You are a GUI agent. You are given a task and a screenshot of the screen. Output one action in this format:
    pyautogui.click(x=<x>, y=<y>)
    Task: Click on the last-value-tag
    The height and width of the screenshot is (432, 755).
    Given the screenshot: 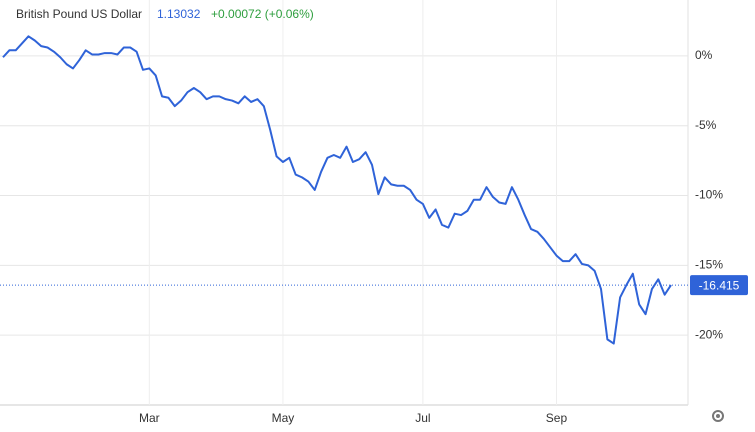 What is the action you would take?
    pyautogui.click(x=719, y=285)
    